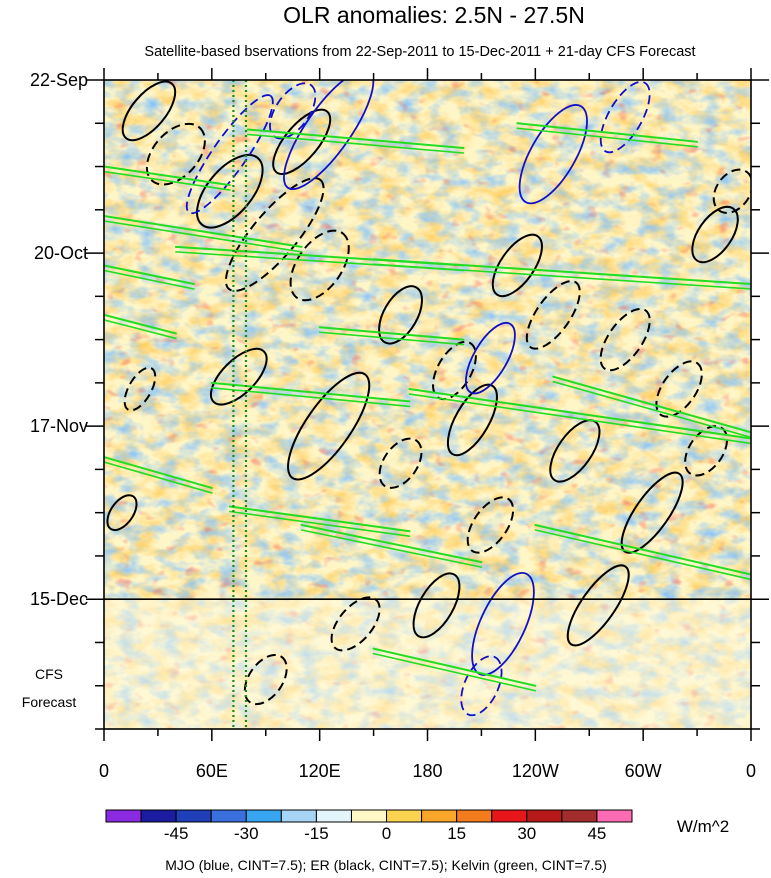 This screenshot has height=878, width=771. I want to click on y-tick-label: 15-Dec, so click(59, 599).